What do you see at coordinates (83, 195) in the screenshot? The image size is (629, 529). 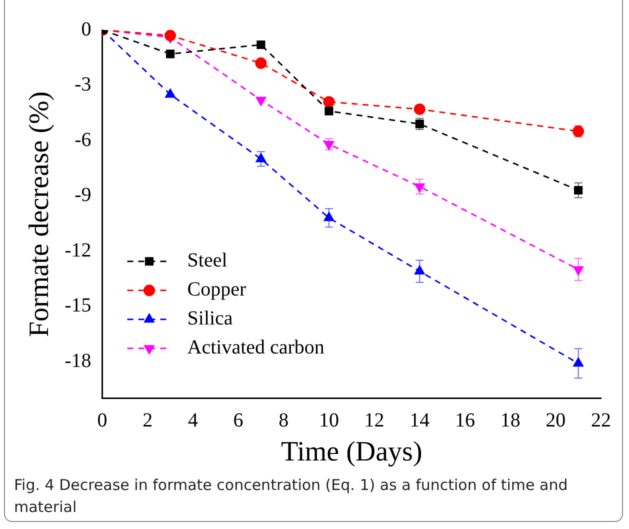 I see `y-tick-label: -9` at bounding box center [83, 195].